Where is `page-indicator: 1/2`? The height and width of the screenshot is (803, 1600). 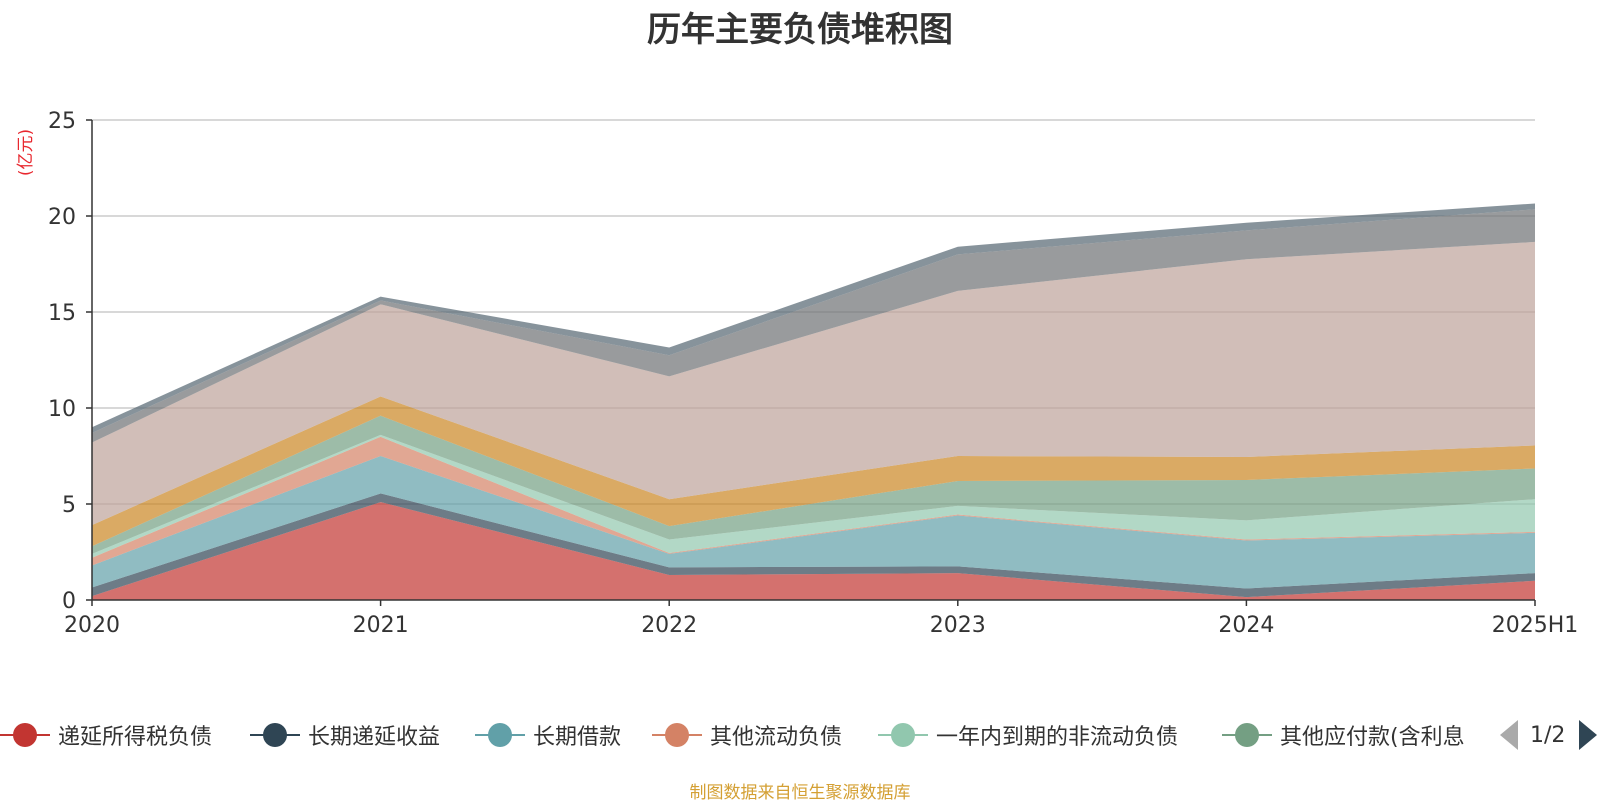
page-indicator: 1/2 is located at coordinates (1548, 735).